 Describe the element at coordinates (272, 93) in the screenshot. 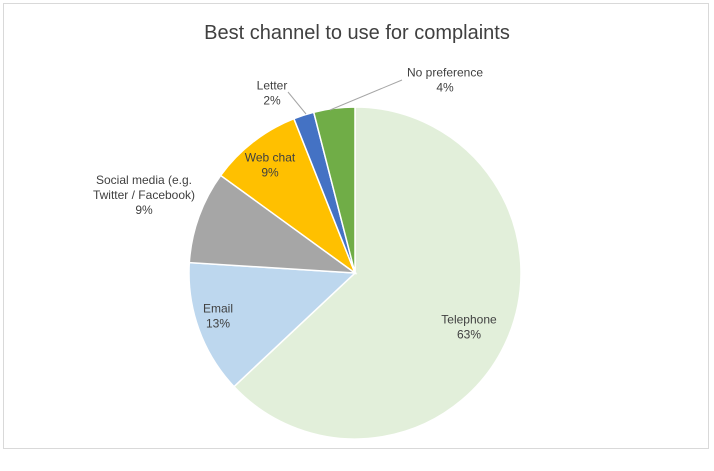

I see `slice-label: Letter 2%` at that location.